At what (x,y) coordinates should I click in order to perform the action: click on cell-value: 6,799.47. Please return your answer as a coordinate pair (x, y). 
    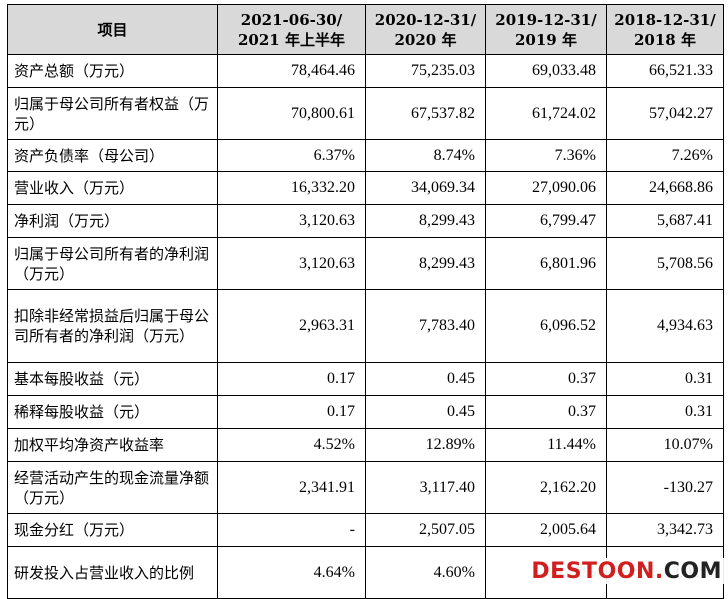
    Looking at the image, I should click on (546, 221).